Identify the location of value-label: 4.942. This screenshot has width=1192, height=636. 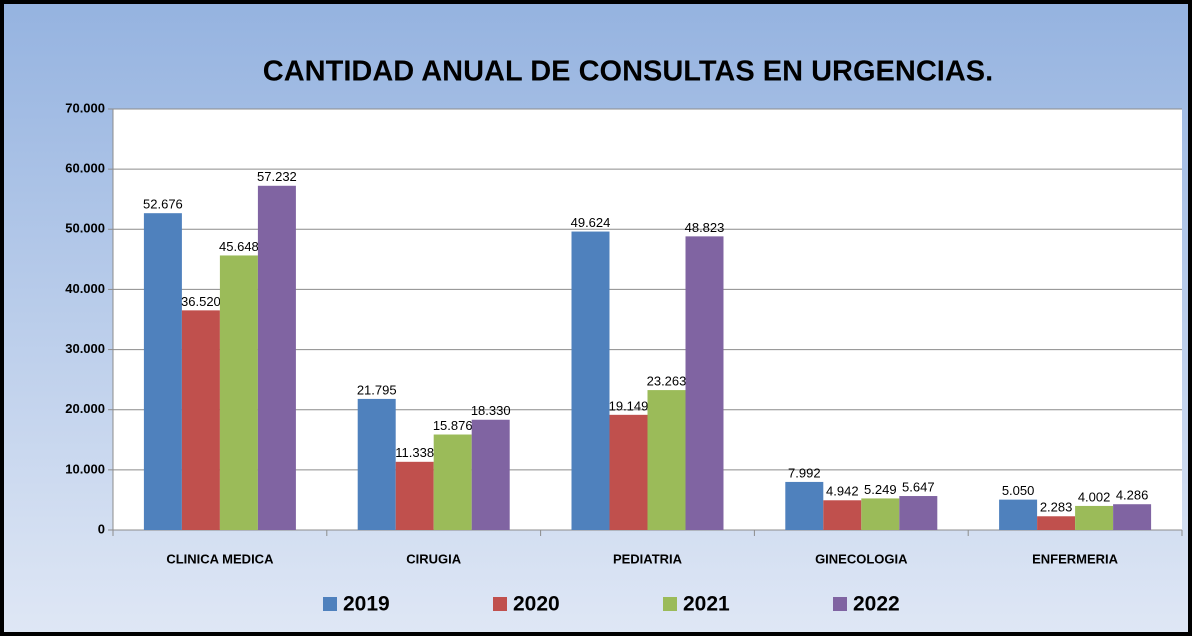
(842, 491).